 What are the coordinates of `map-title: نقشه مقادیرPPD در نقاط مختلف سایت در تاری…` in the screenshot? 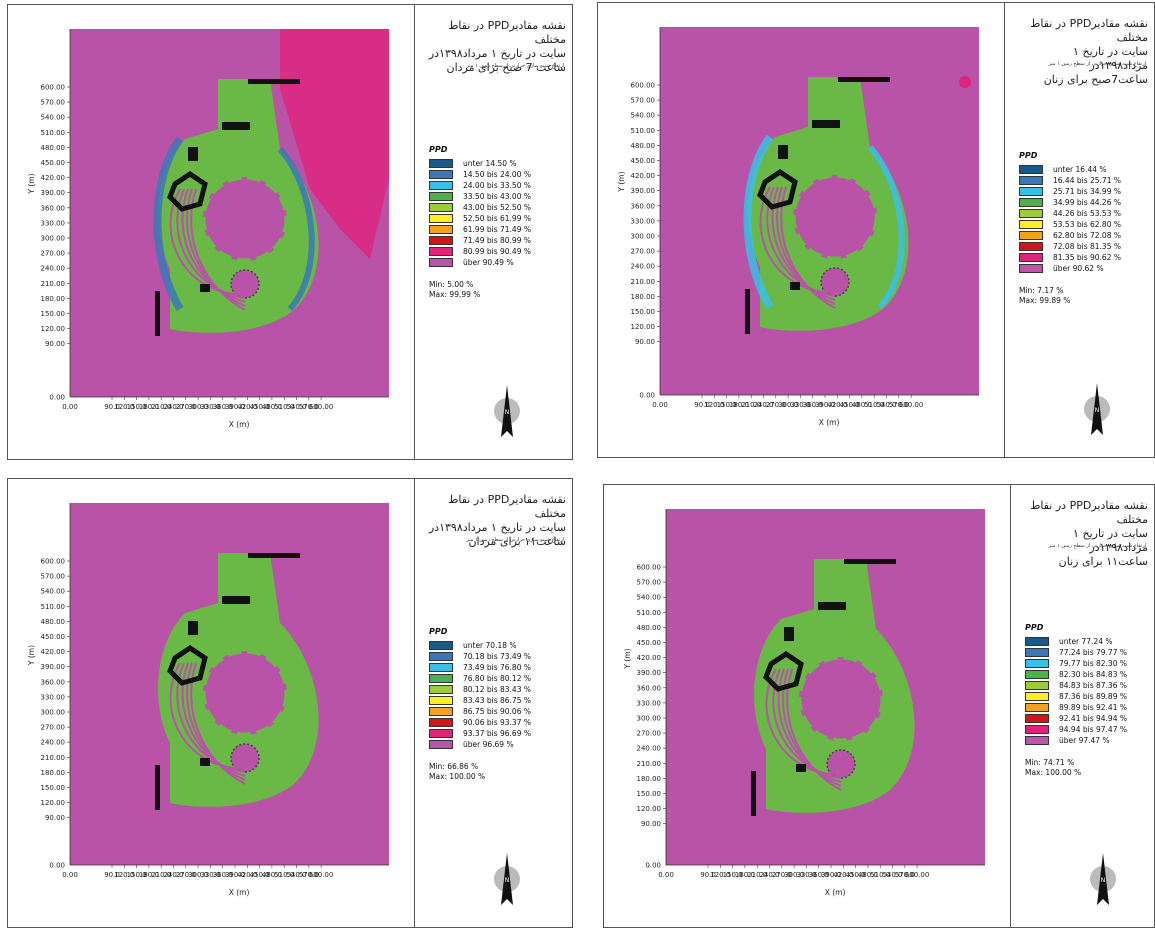 It's located at (1089, 533).